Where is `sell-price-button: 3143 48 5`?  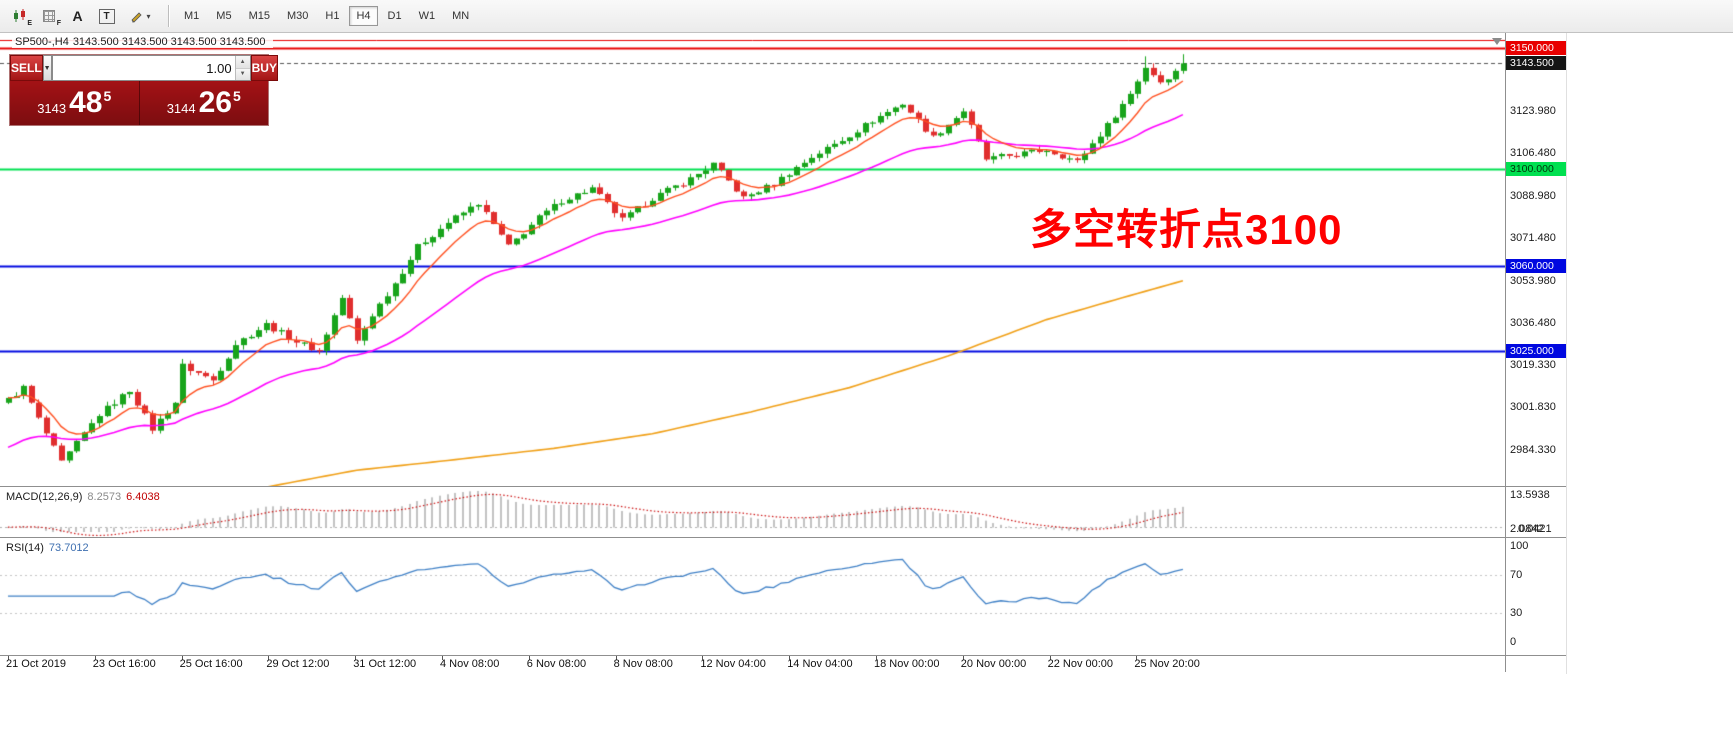 sell-price-button: 3143 48 5 is located at coordinates (75, 103).